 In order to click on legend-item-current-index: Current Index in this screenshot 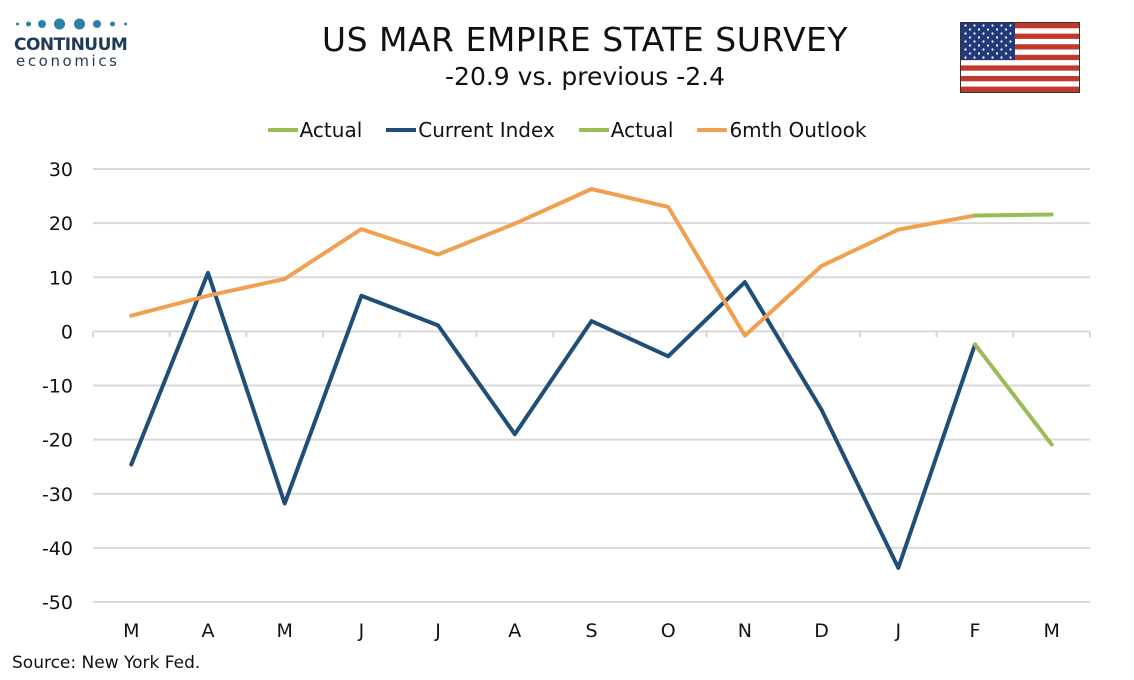, I will do `click(470, 130)`.